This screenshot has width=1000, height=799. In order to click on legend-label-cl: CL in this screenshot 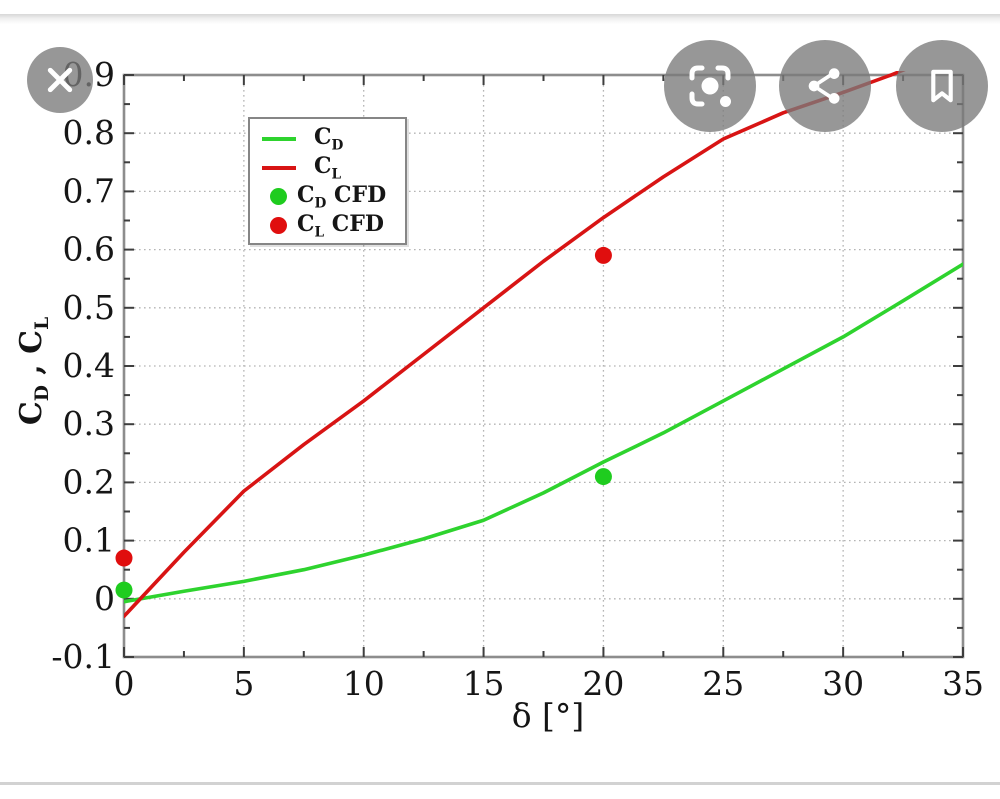, I will do `click(328, 167)`.